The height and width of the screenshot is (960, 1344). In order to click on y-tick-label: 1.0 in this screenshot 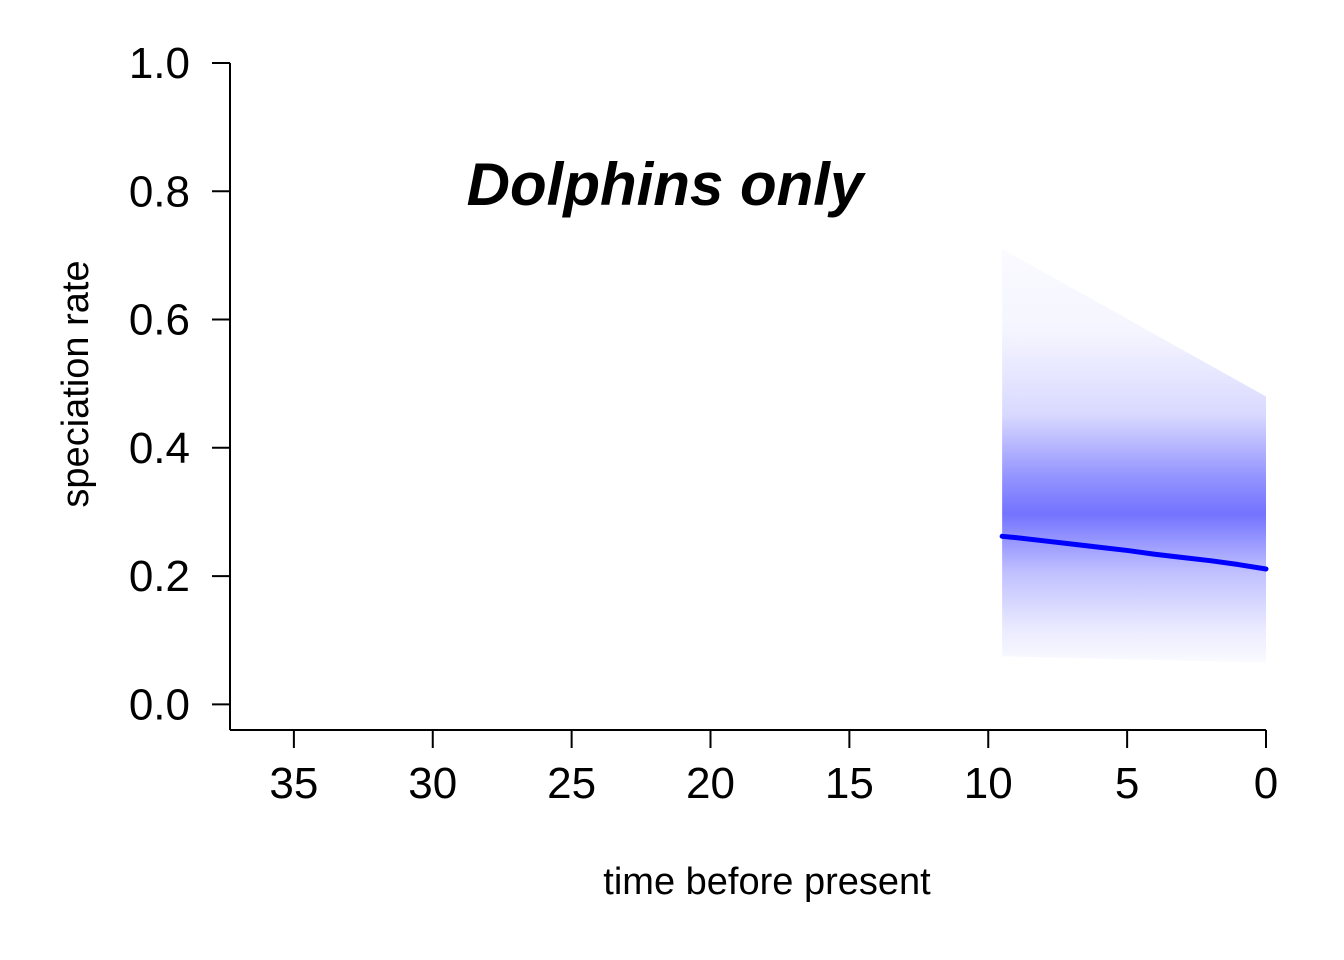, I will do `click(159, 63)`.